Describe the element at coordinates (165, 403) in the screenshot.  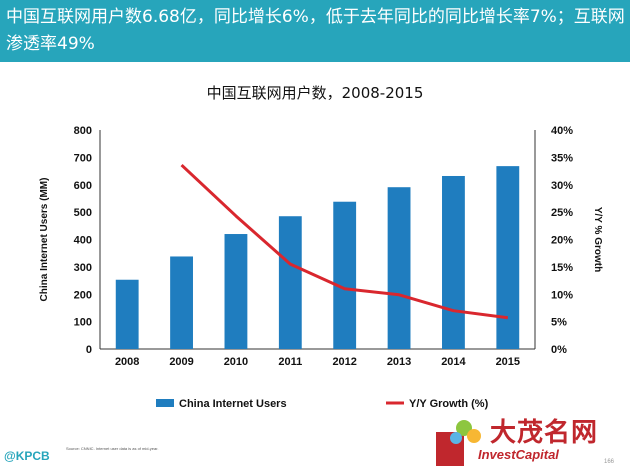
I see `legend-swatch-users` at that location.